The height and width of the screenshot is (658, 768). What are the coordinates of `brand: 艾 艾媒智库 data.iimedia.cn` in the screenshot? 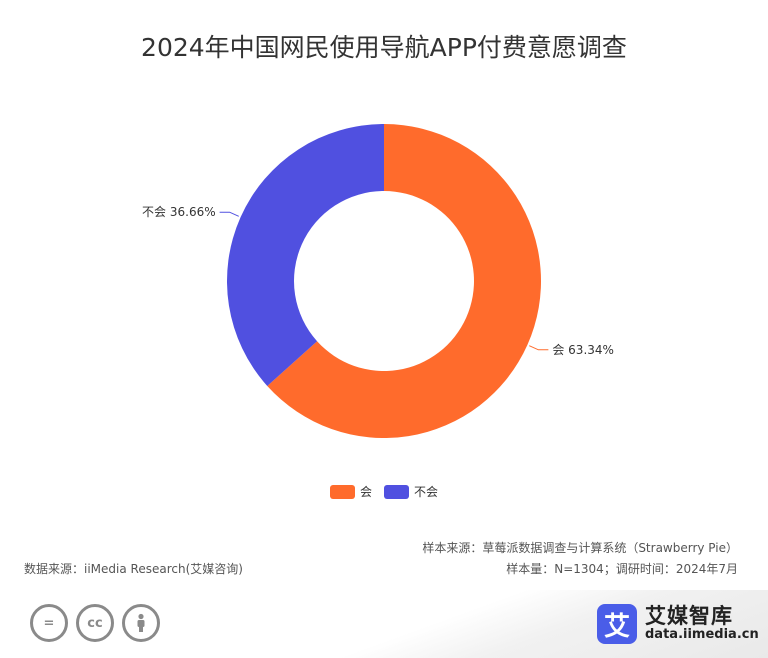 It's located at (678, 624).